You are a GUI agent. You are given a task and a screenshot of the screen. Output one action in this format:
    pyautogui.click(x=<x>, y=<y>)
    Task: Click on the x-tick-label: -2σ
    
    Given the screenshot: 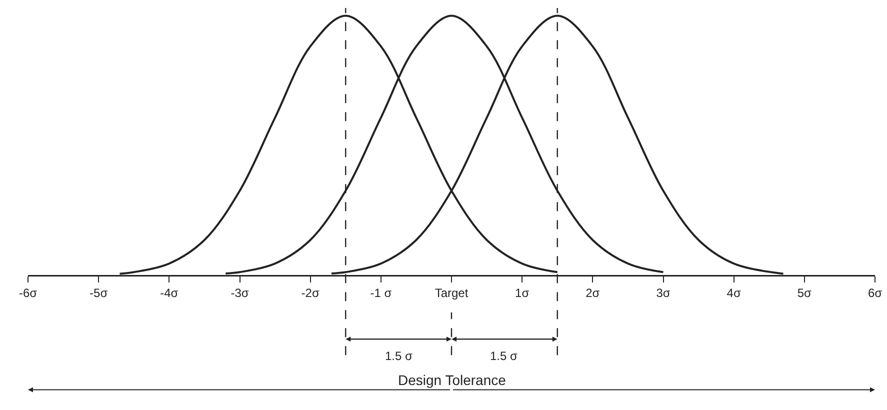 What is the action you would take?
    pyautogui.click(x=310, y=293)
    